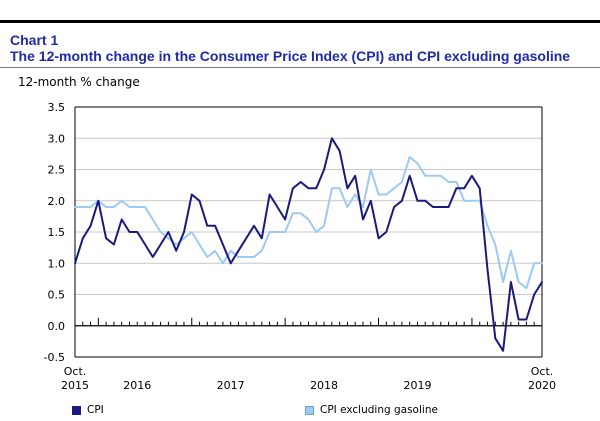 The height and width of the screenshot is (421, 600). Describe the element at coordinates (324, 385) in the screenshot. I see `x-tick-label: 2018` at that location.